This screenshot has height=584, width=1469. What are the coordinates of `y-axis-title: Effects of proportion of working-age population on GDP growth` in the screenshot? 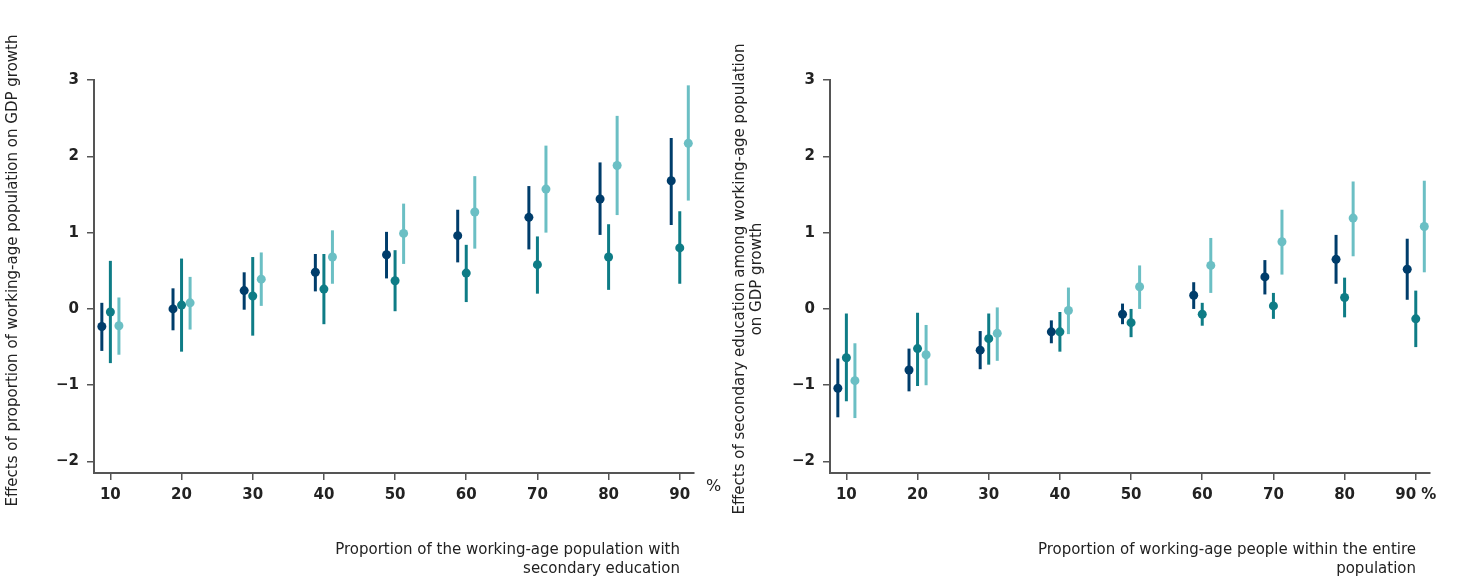 It's located at (11, 271).